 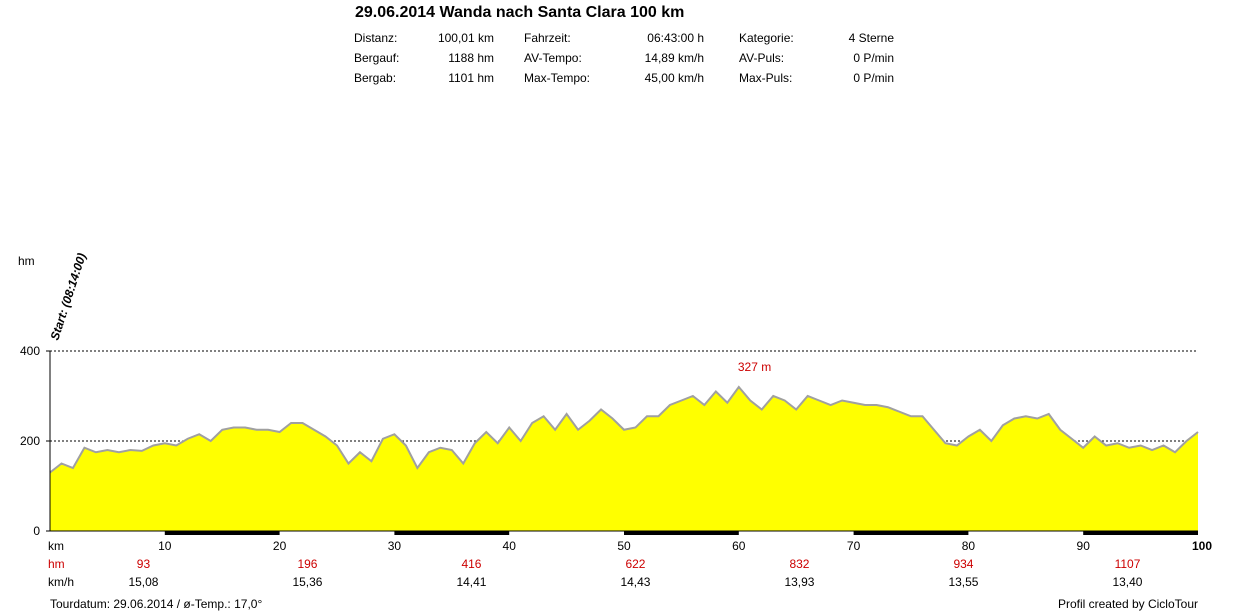 What do you see at coordinates (143, 582) in the screenshot?
I see `segment-speed-value: 15,08` at bounding box center [143, 582].